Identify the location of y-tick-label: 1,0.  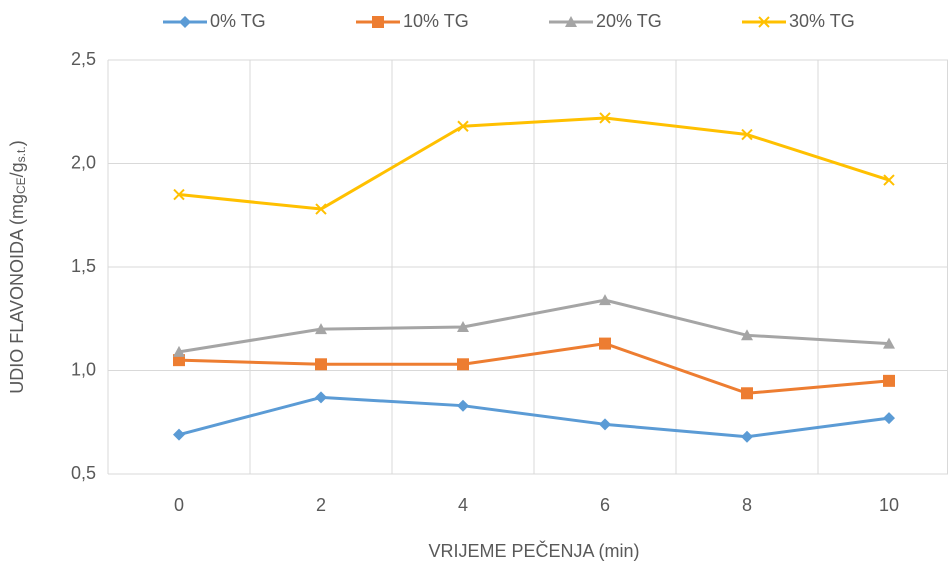
(83, 369).